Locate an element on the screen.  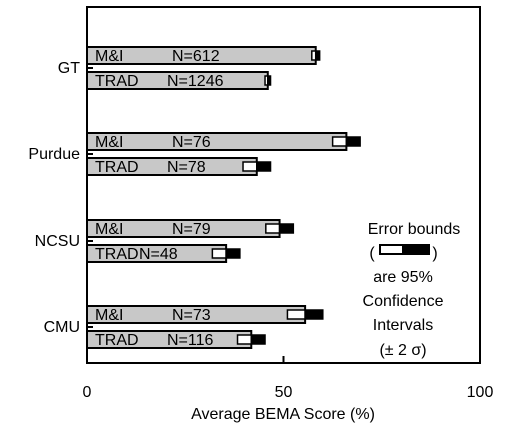
group-purdue: M&I N=76 TRAD N=78 is located at coordinates (223, 154).